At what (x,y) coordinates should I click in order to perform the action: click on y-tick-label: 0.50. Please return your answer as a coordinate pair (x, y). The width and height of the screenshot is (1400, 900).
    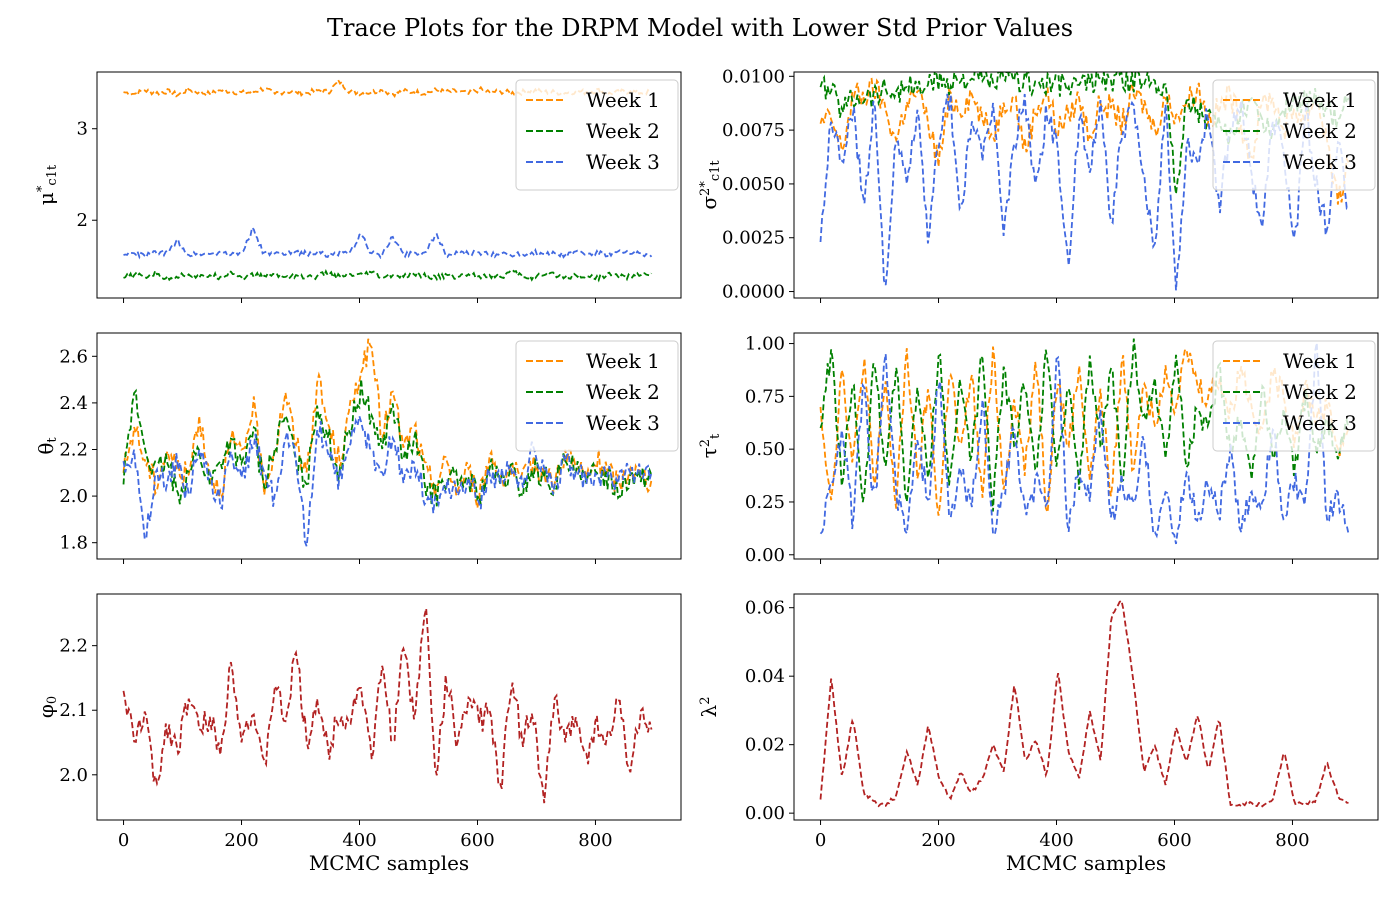
    Looking at the image, I should click on (765, 449).